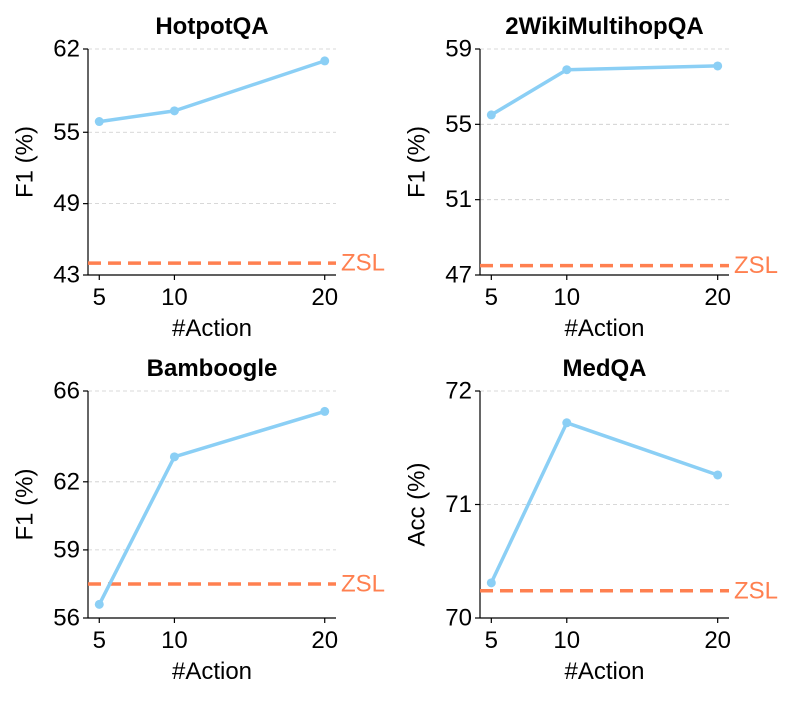 The width and height of the screenshot is (800, 705). I want to click on chart-title: HotpotQA, so click(211, 26).